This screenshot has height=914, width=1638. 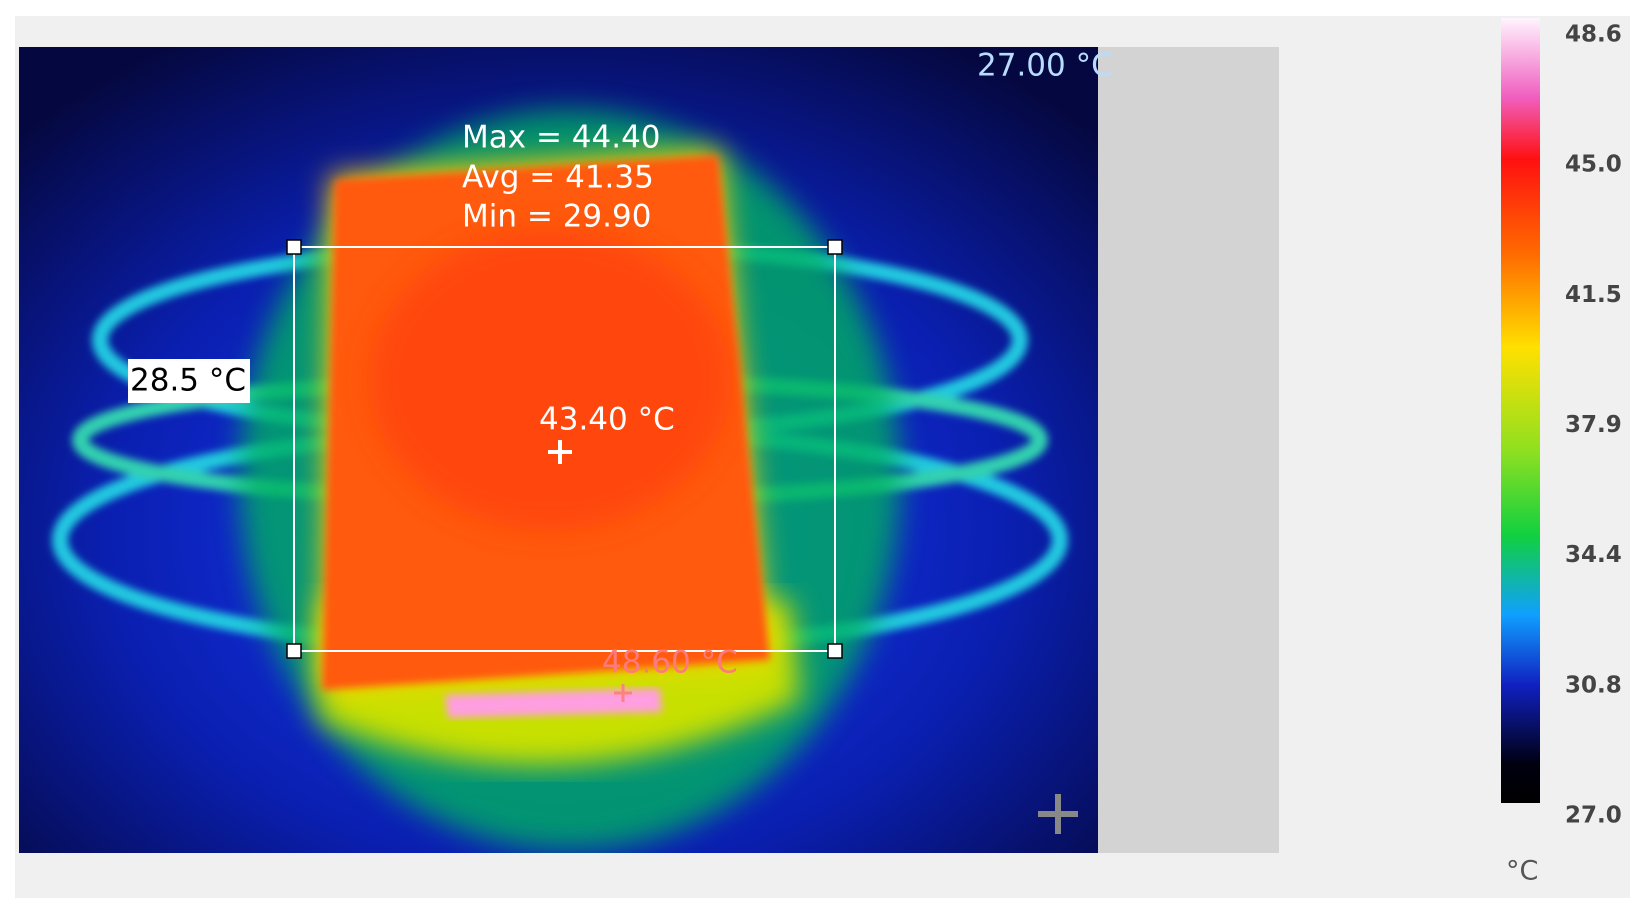 I want to click on color-bar, so click(x=1520, y=410).